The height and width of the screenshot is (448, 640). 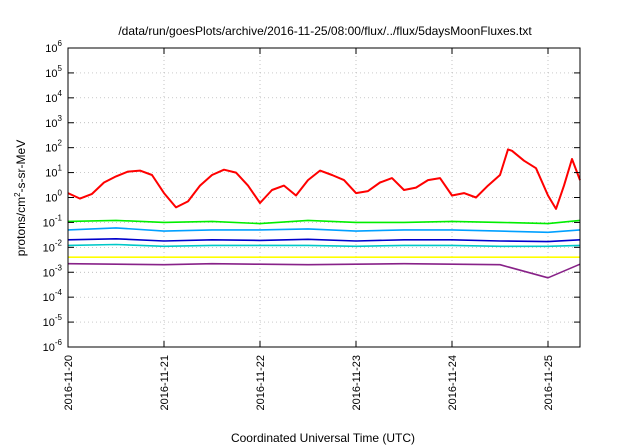 I want to click on y-tick-exponent: -3, so click(x=59, y=267).